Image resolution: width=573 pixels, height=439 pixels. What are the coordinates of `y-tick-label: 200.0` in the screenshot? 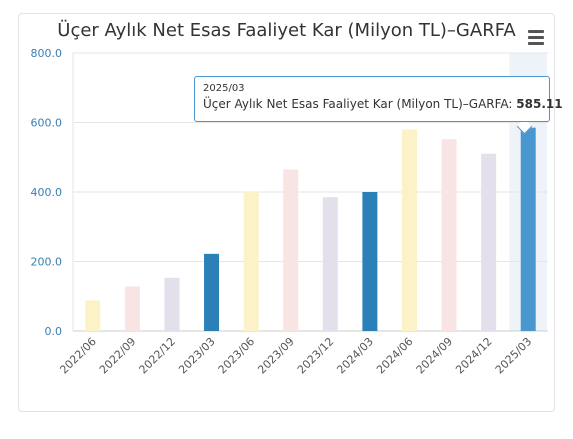 It's located at (47, 262).